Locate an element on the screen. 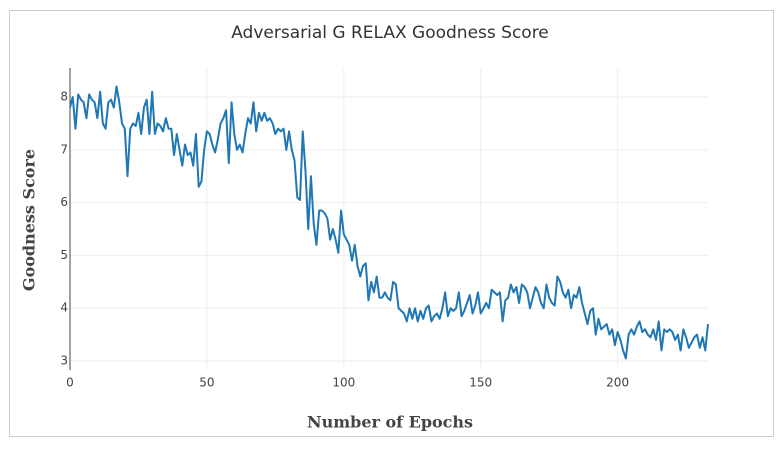 This screenshot has width=783, height=457. y-axis-label: Goodness Score is located at coordinates (29, 220).